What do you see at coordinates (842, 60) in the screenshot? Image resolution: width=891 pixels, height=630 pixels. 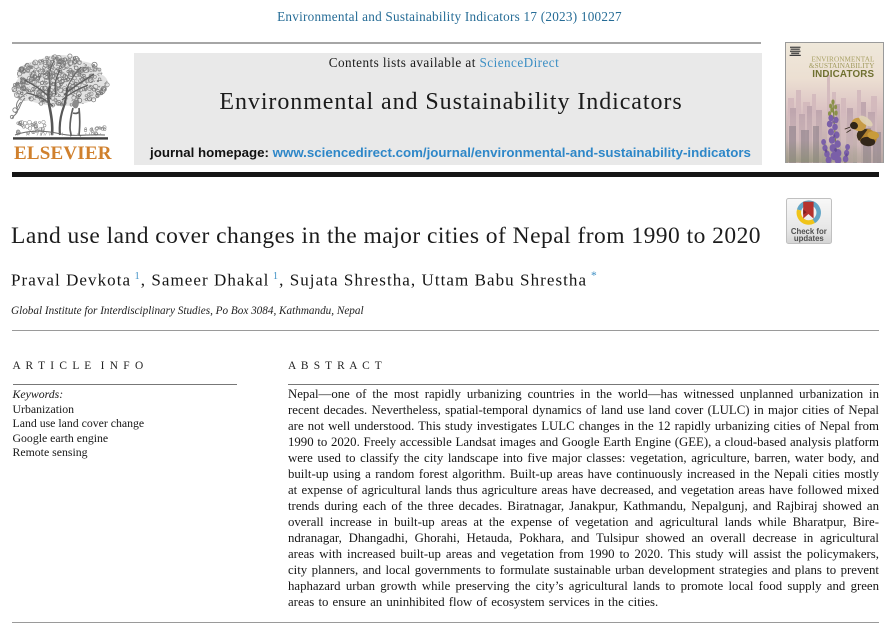 I see `svg-text: ENVIRONMENTAL` at bounding box center [842, 60].